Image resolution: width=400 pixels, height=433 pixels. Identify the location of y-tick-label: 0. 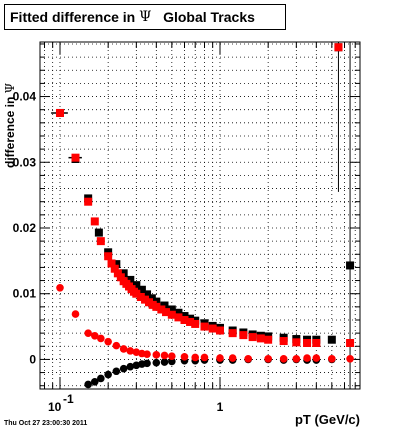
(32, 359).